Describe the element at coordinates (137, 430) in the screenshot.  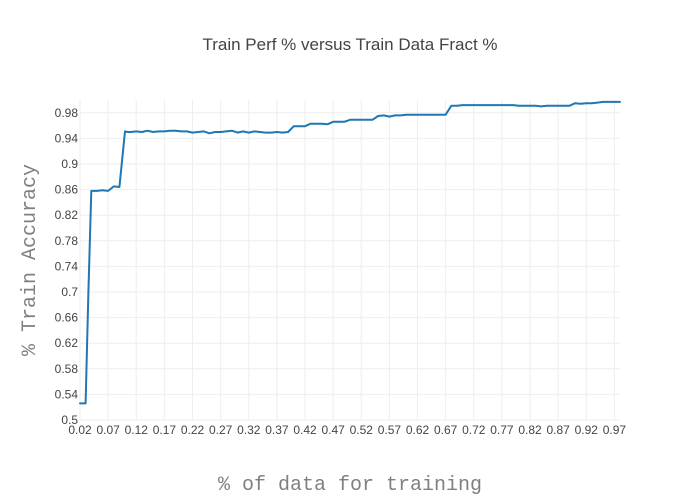
I see `x-tick-label: 0.12` at that location.